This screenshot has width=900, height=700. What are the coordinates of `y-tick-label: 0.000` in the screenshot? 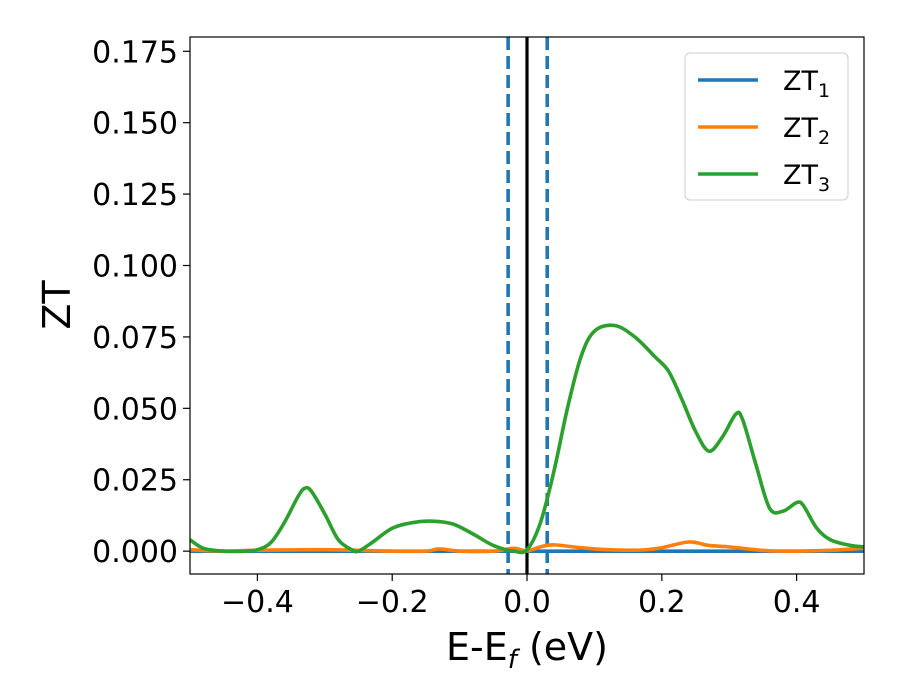 It's located at (135, 552).